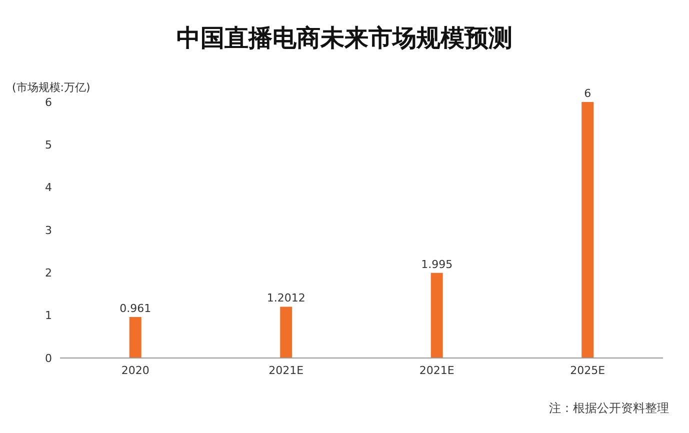 The image size is (689, 433). I want to click on y-tick-label: 4, so click(48, 187).